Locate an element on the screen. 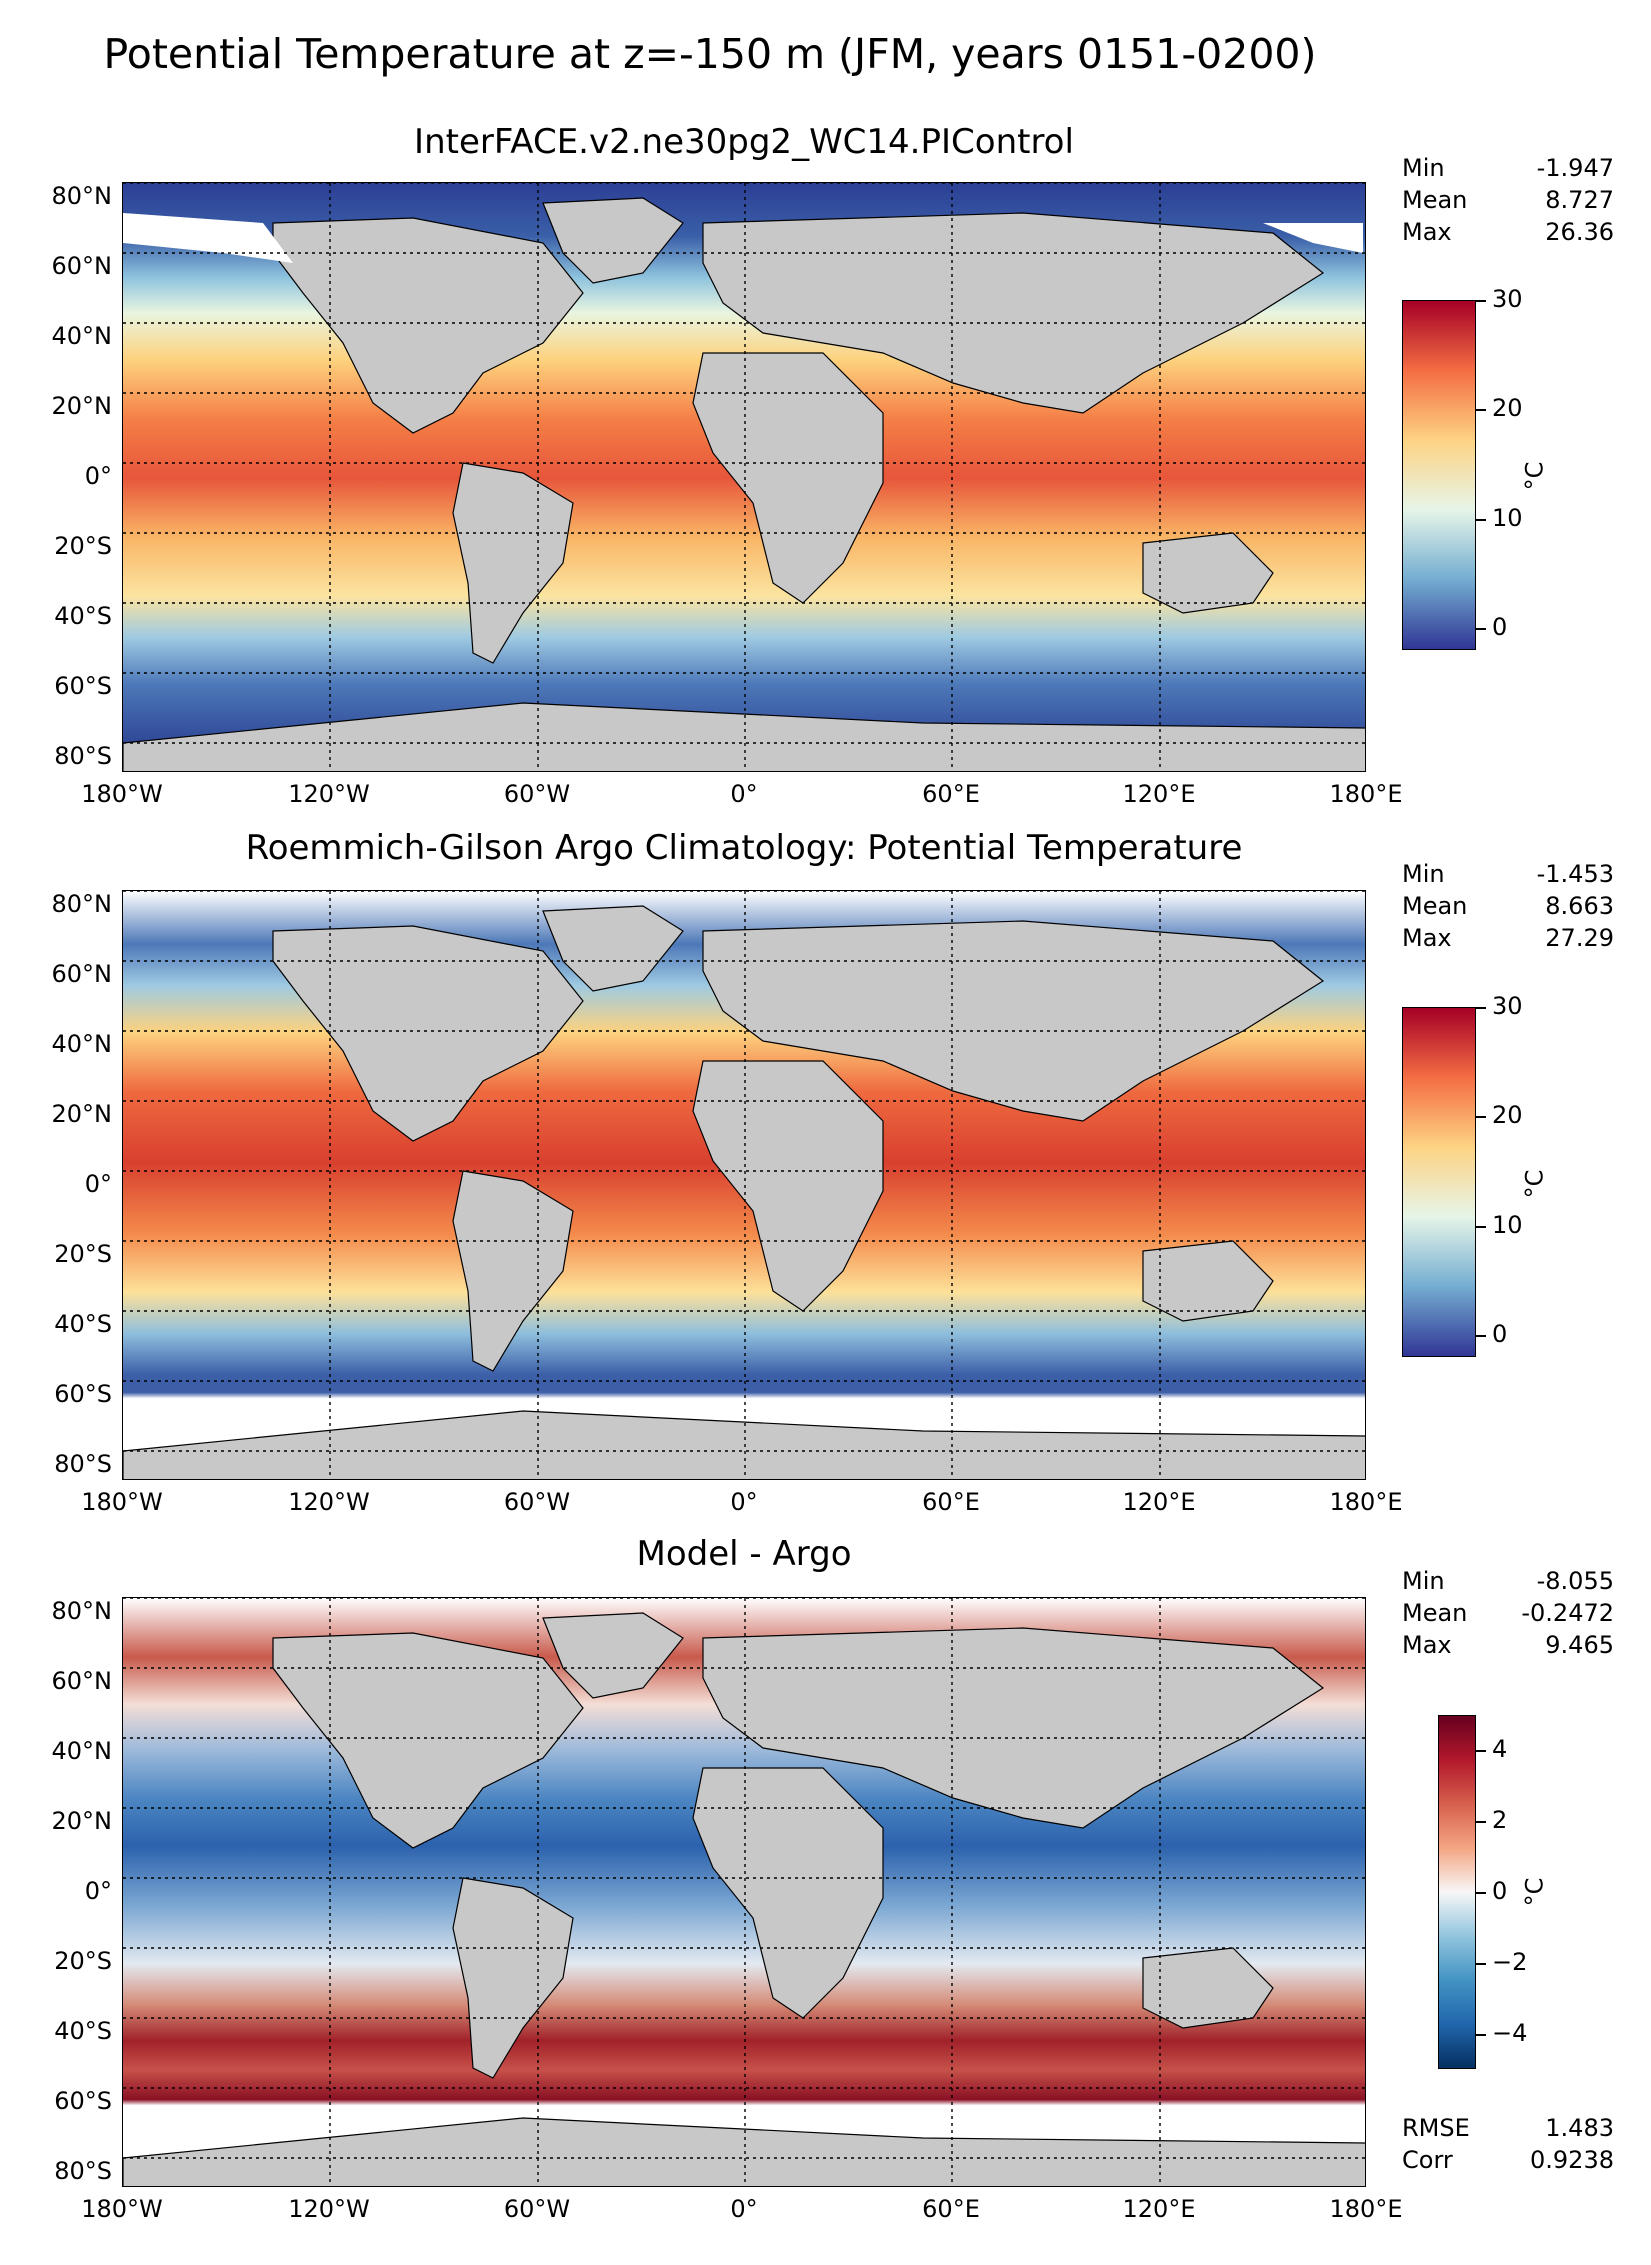 The width and height of the screenshot is (1651, 2265). panel-3-extra-stats: RMSE 1.483 Corr 0.9238 is located at coordinates (1508, 2144).